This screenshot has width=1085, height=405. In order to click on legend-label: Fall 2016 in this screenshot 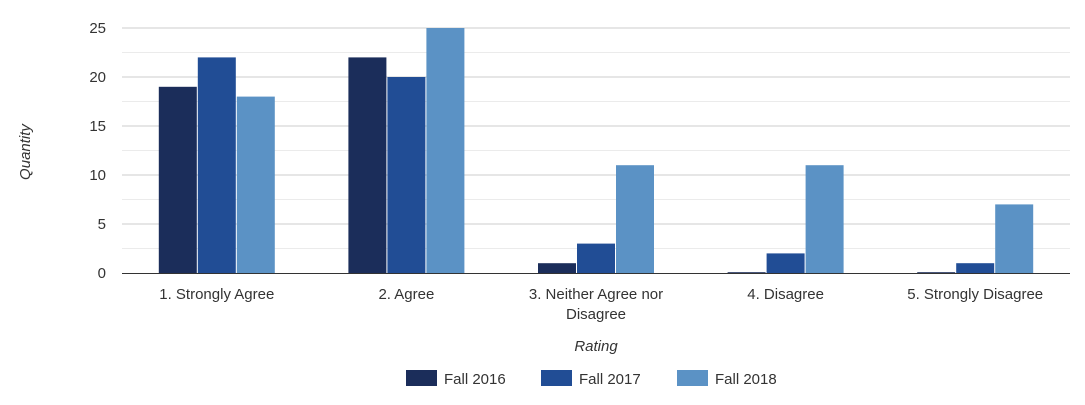, I will do `click(475, 379)`.